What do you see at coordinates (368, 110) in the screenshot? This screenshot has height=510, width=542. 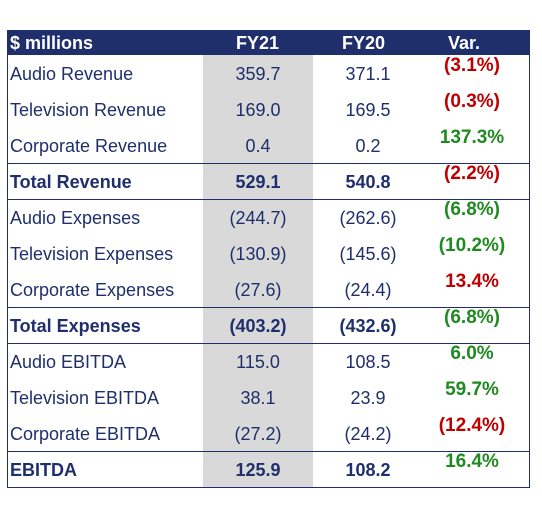 I see `row-fy20-value: 169.5` at bounding box center [368, 110].